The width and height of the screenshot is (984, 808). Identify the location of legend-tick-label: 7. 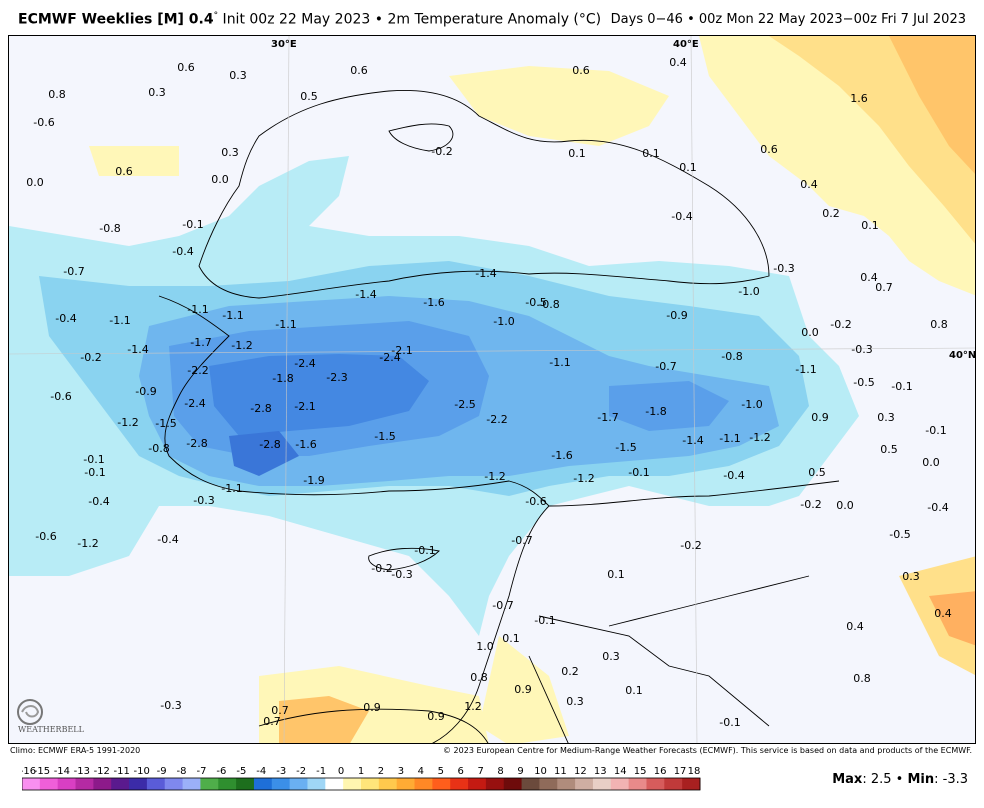
(480, 771).